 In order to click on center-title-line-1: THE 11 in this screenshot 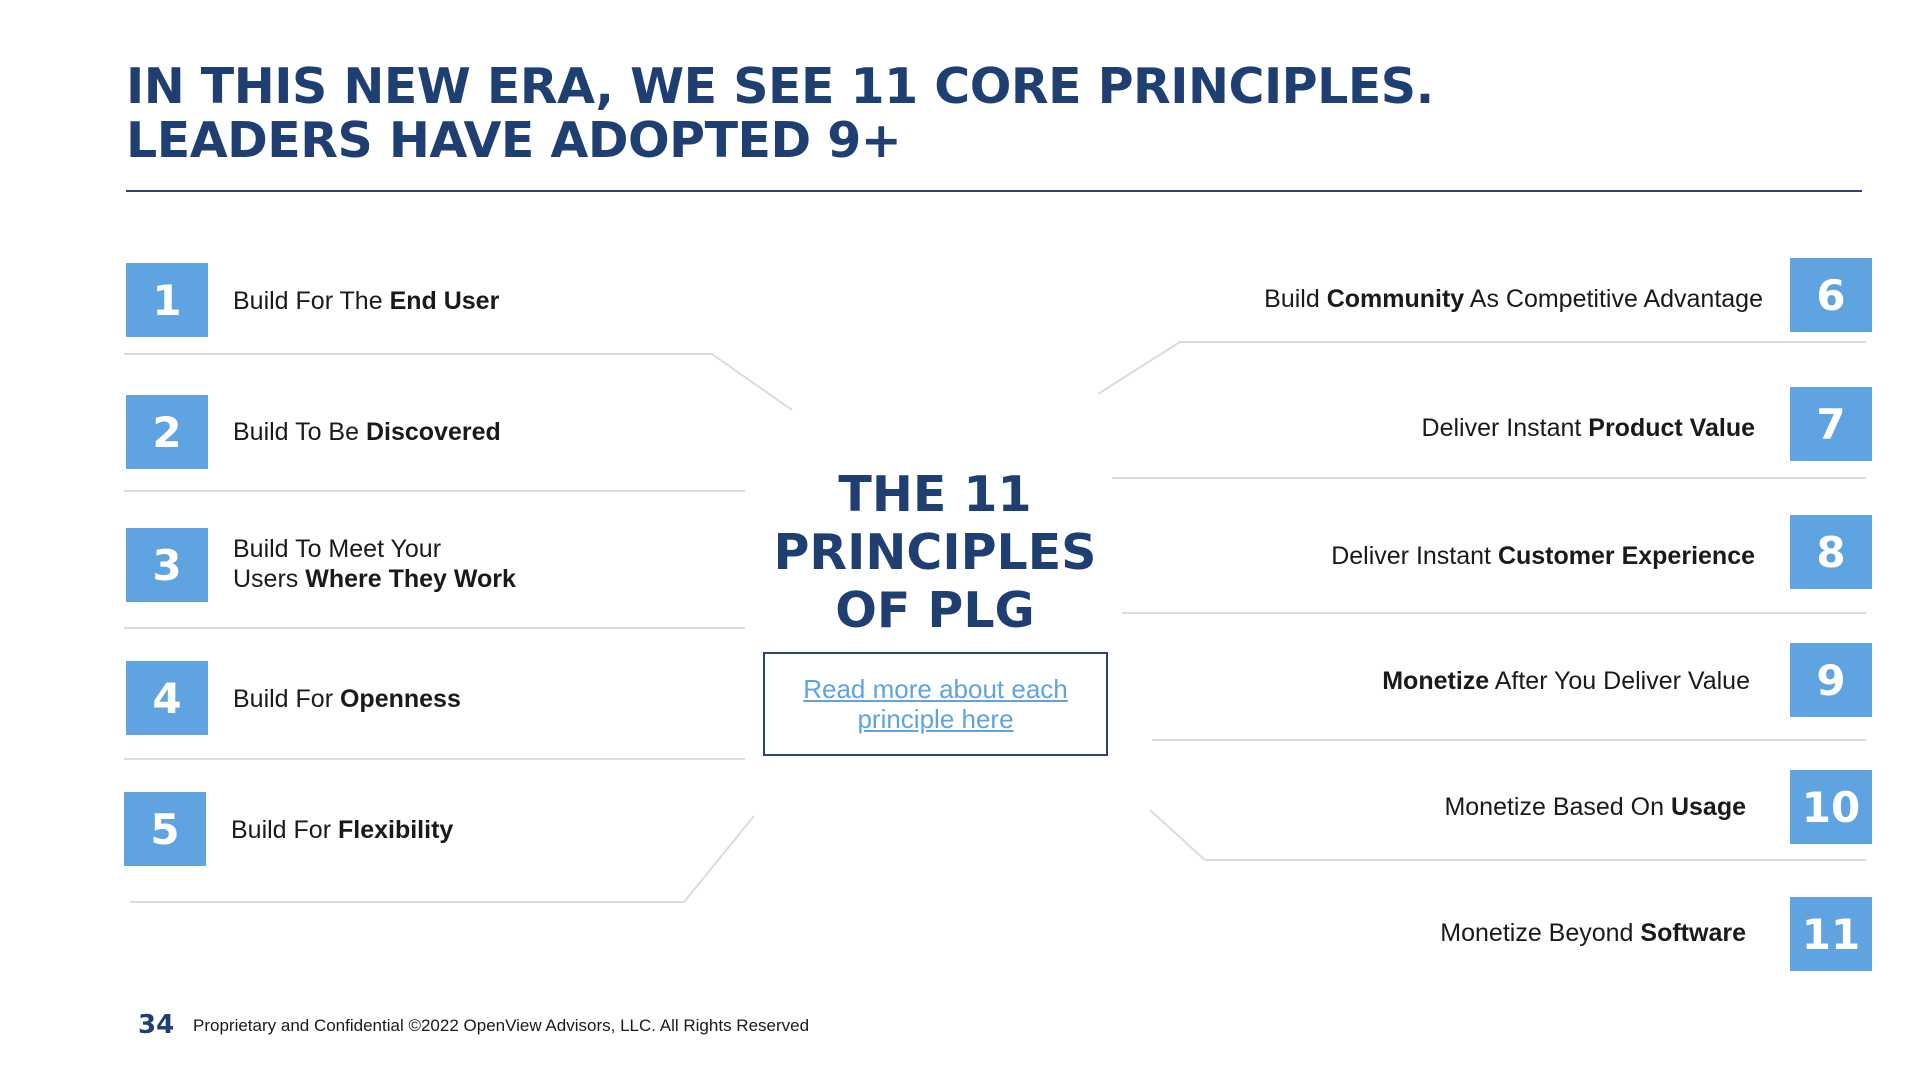, I will do `click(935, 494)`.